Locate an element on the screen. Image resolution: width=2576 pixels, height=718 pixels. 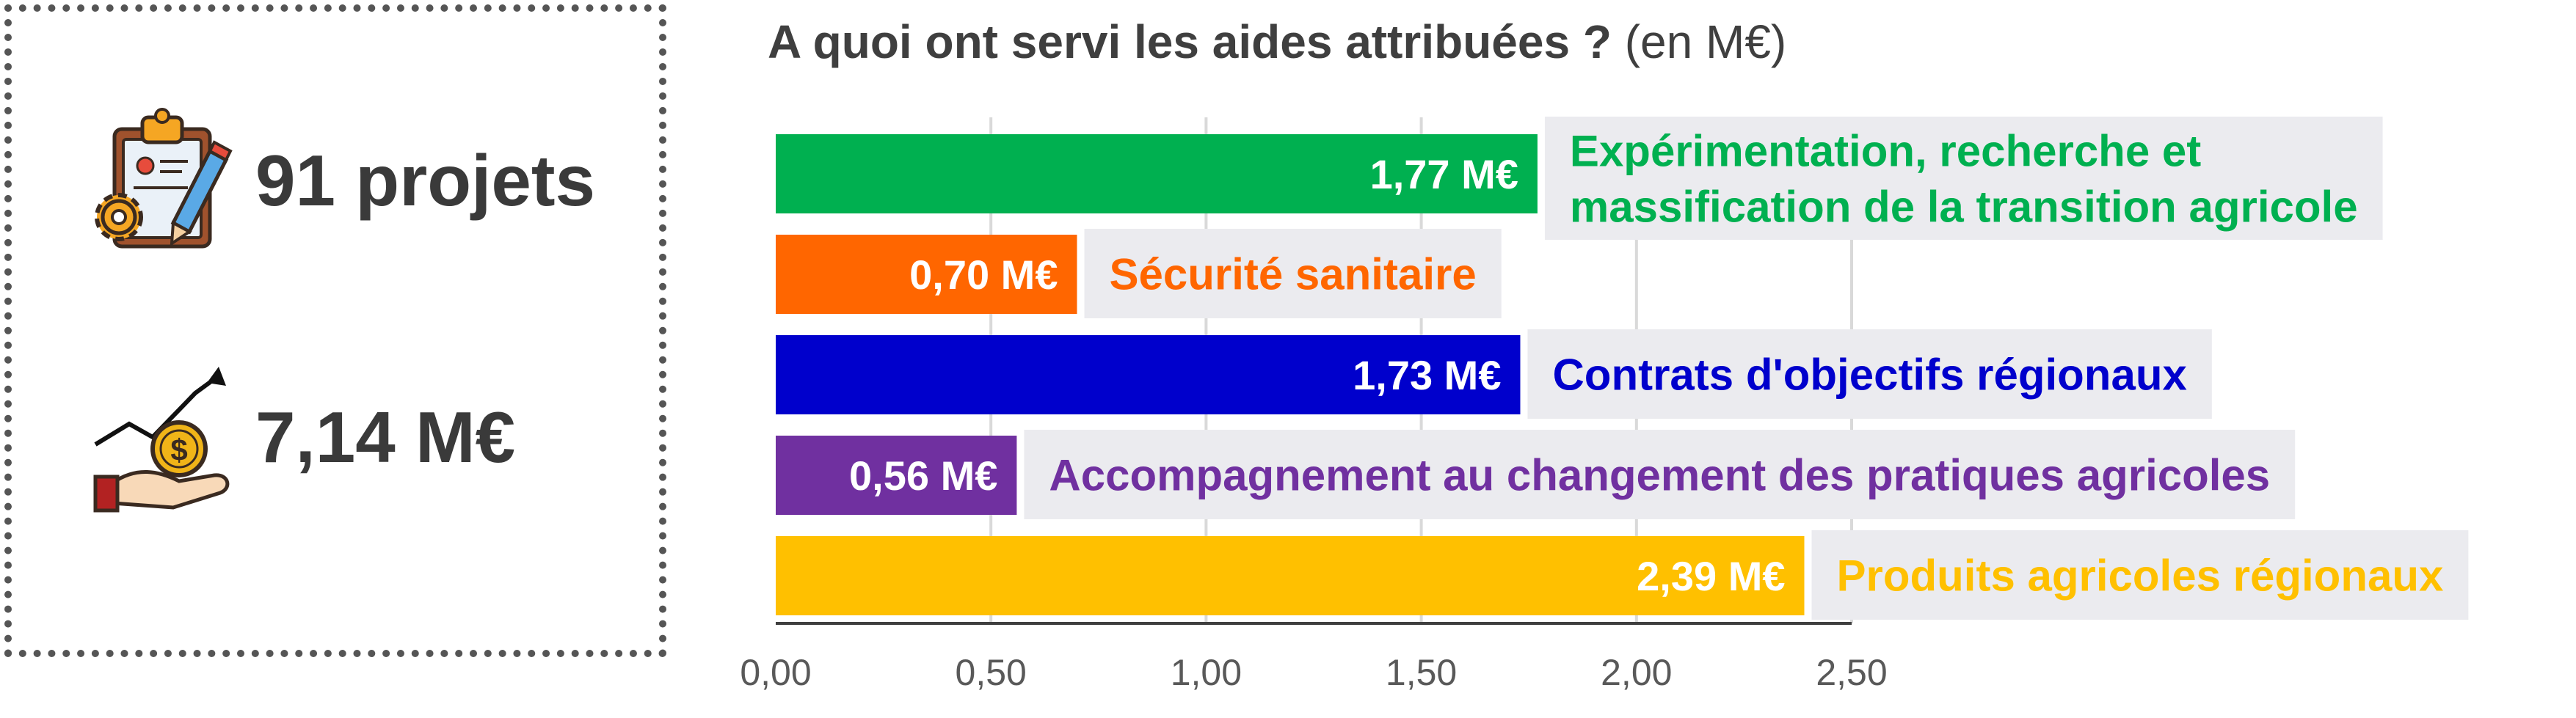
category-label-2: Contrats d'objectifs régionaux is located at coordinates (1869, 375).